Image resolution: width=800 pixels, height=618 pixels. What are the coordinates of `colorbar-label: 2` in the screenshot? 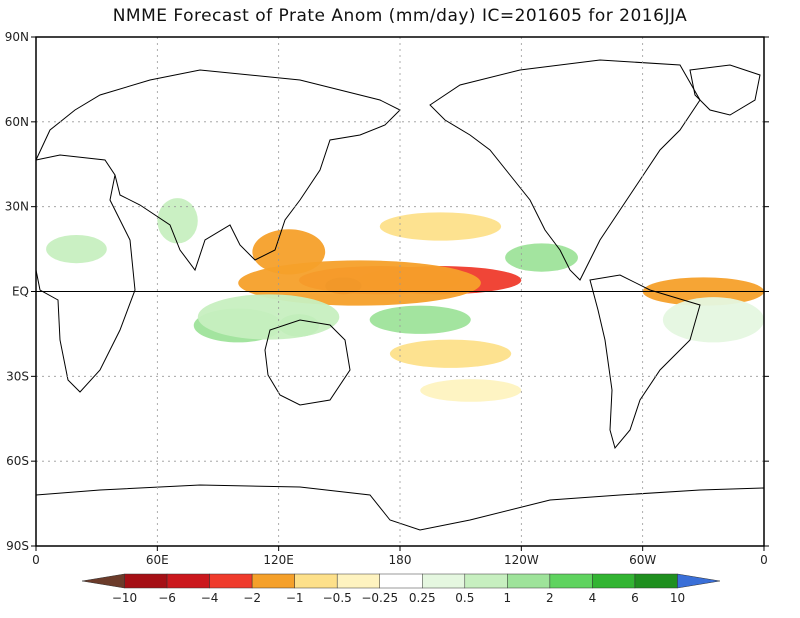 It's located at (550, 598).